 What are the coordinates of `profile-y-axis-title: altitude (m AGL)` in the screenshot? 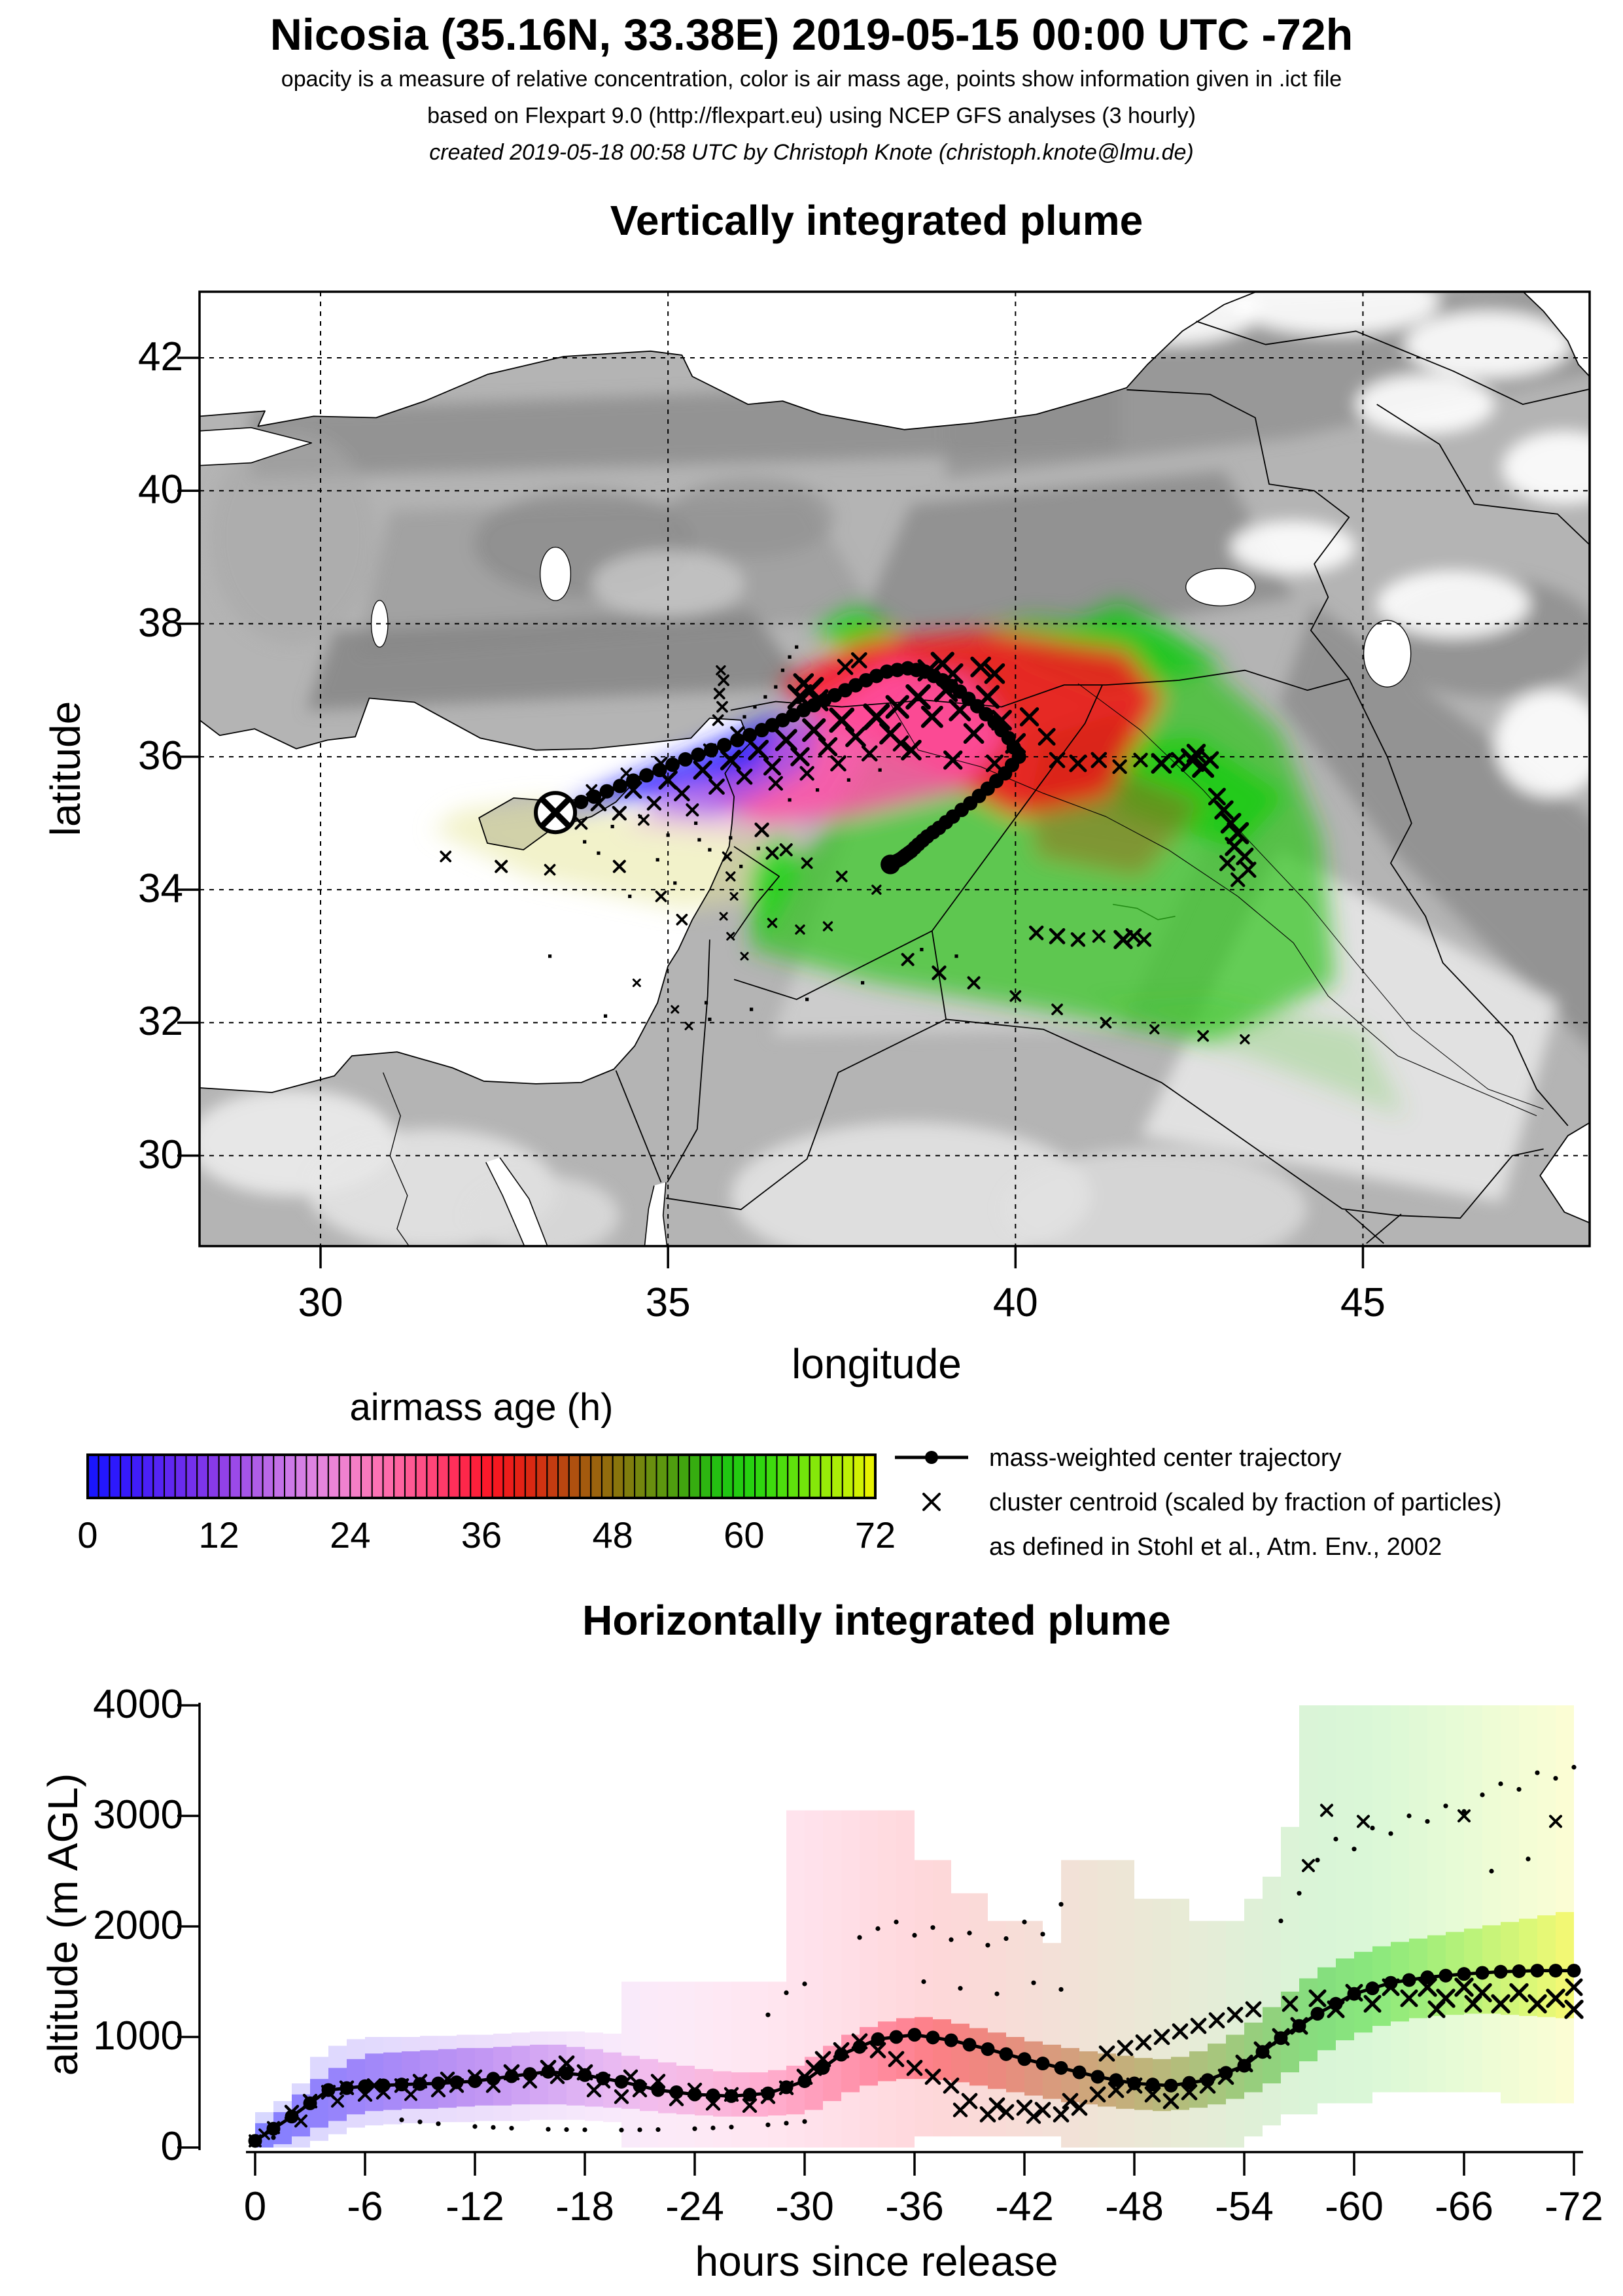 It's located at (63, 1924).